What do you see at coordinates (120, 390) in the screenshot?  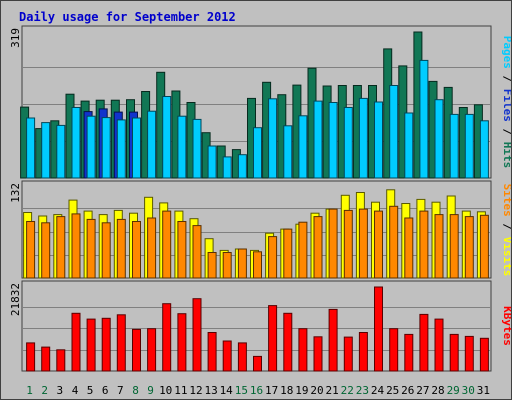 I see `x-tick-label-7: 7` at bounding box center [120, 390].